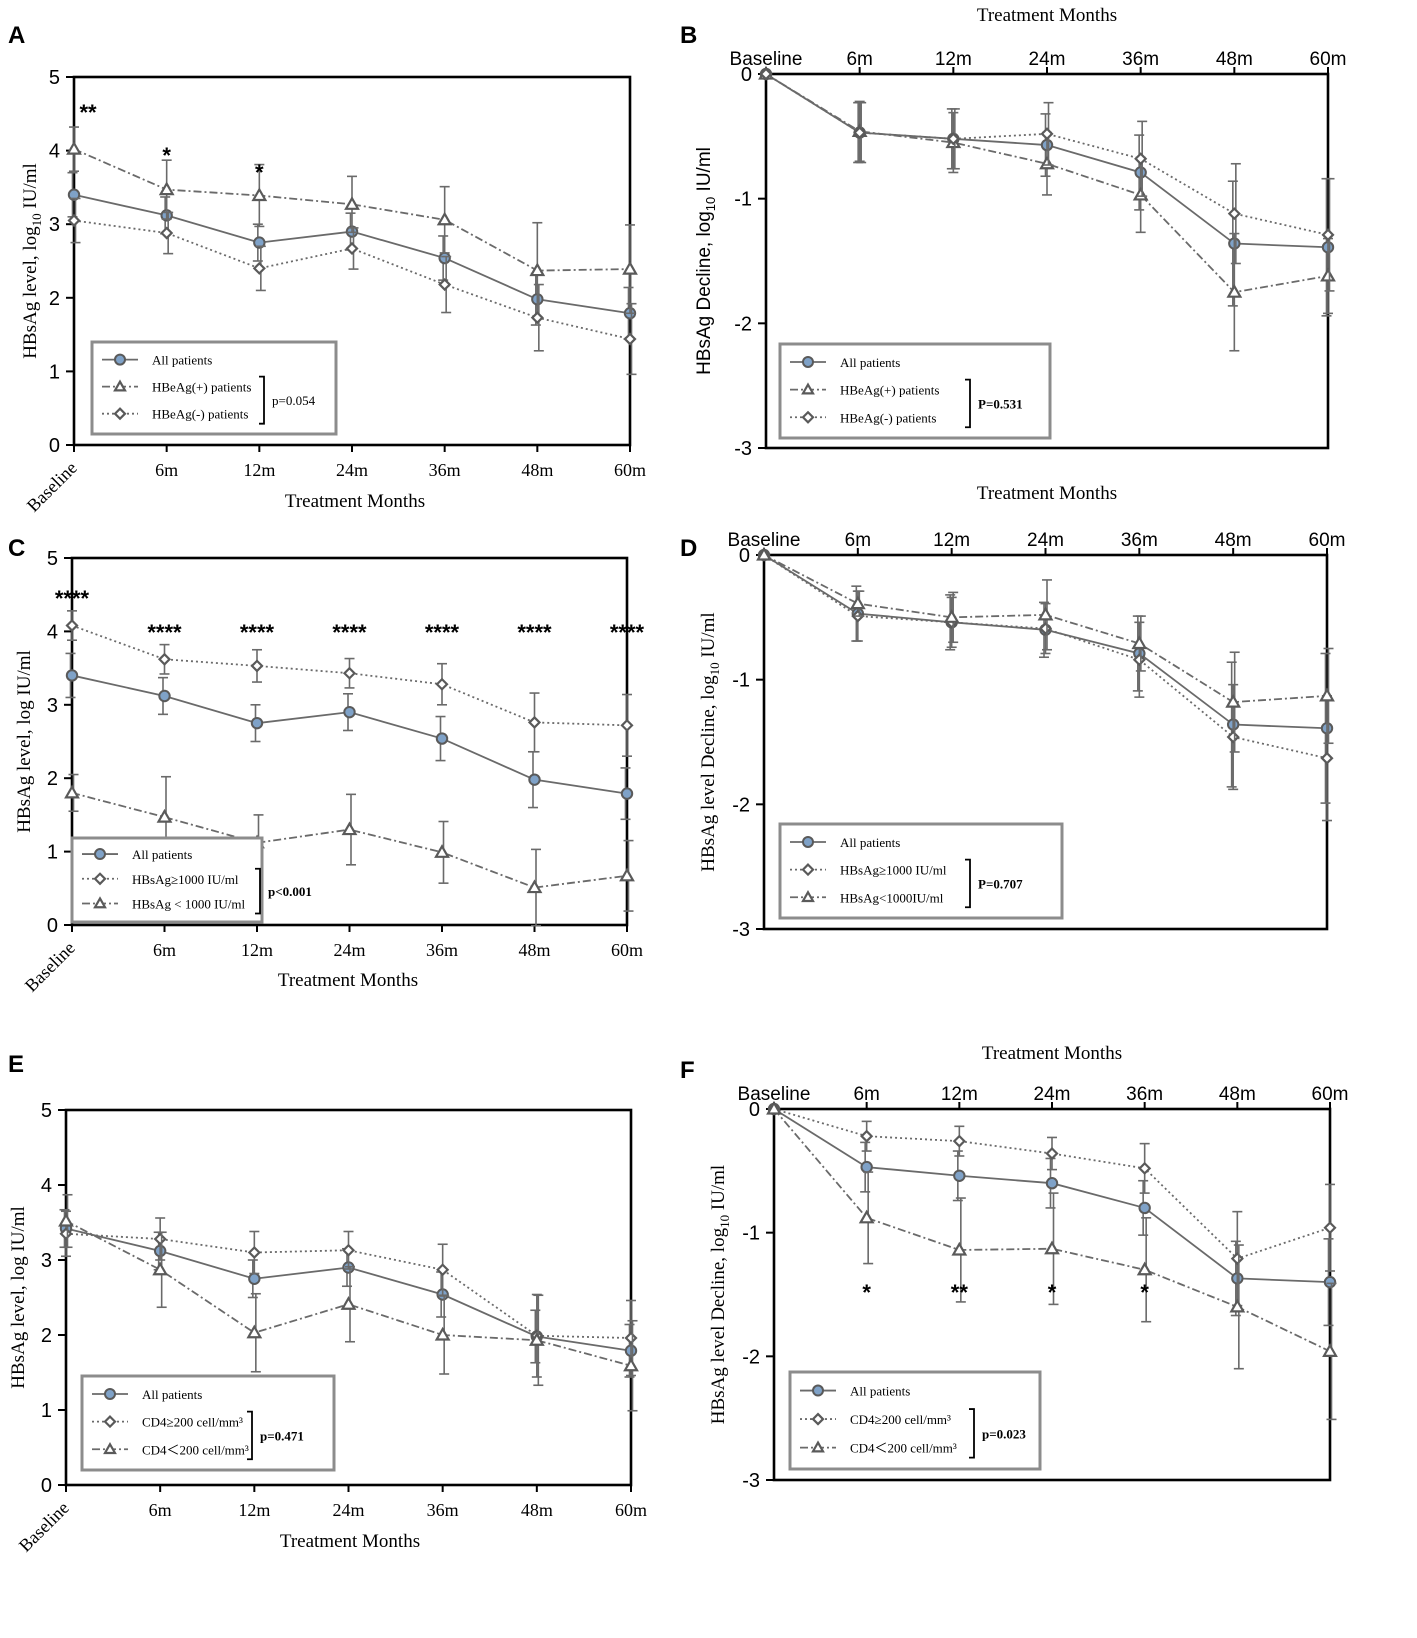 The image size is (1417, 1638). I want to click on x-tick-label: Baseline, so click(50, 967).